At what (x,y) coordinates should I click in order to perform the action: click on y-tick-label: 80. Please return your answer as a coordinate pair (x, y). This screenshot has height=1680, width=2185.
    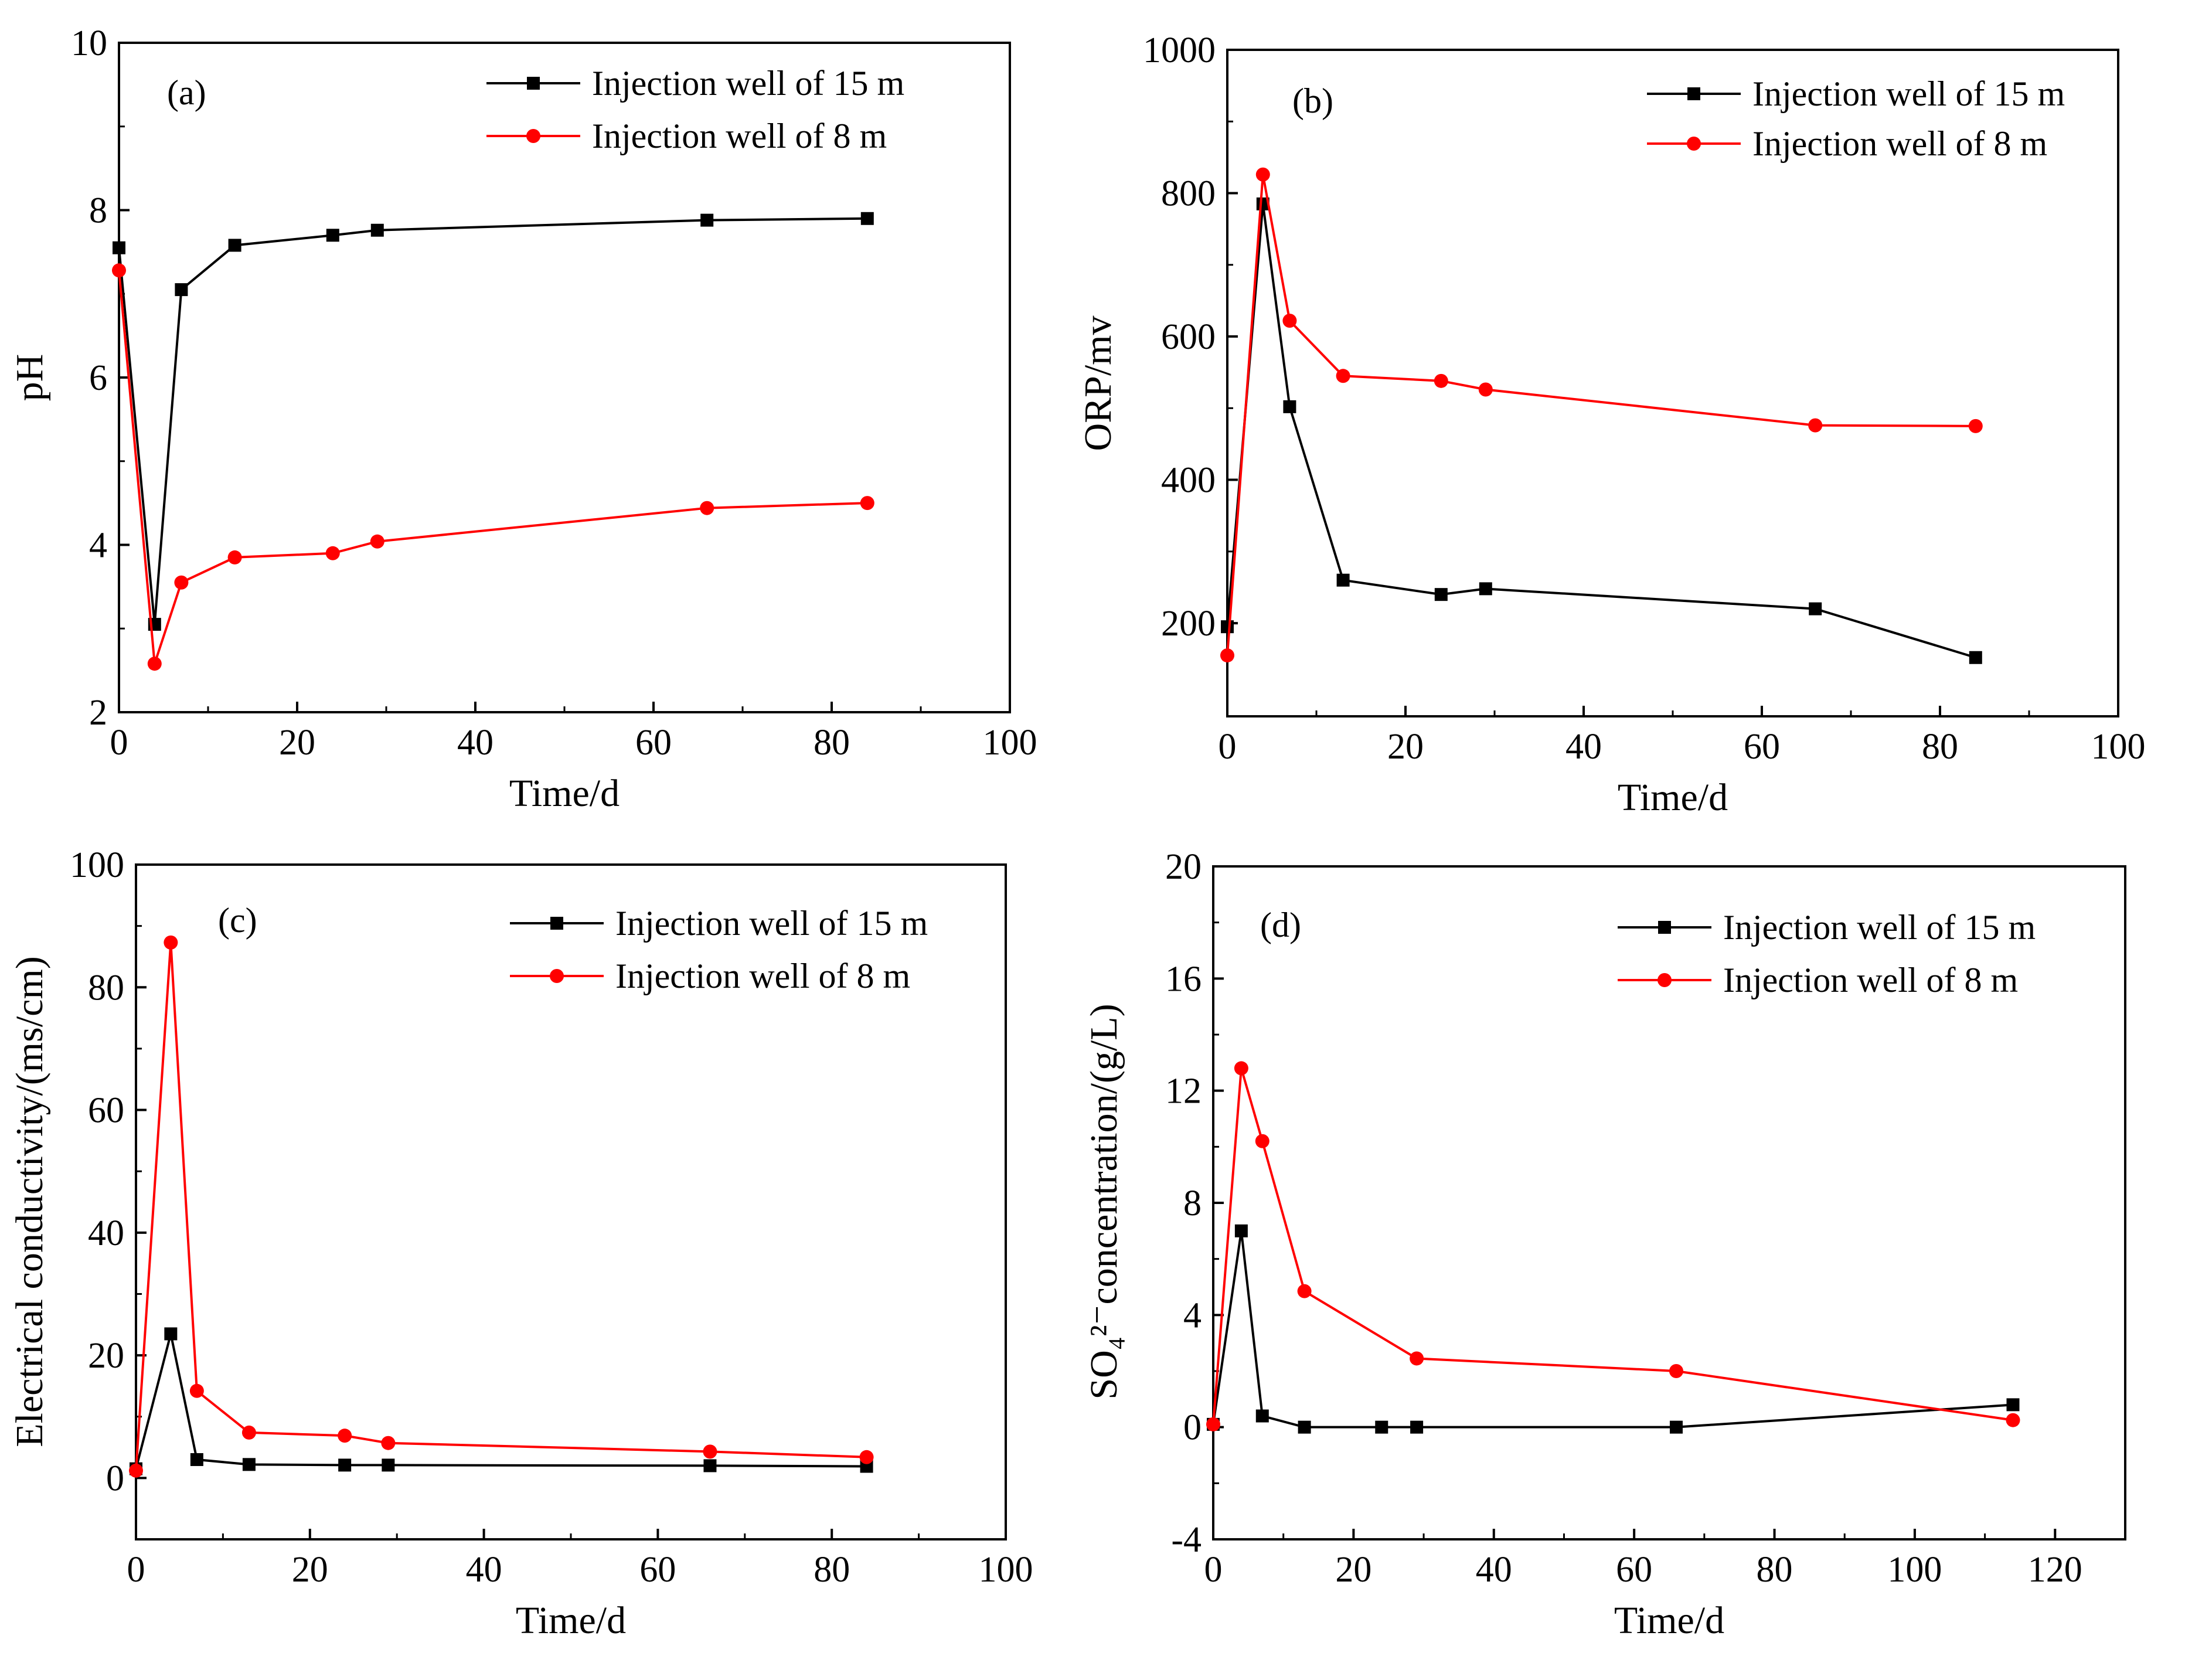
    Looking at the image, I should click on (106, 988).